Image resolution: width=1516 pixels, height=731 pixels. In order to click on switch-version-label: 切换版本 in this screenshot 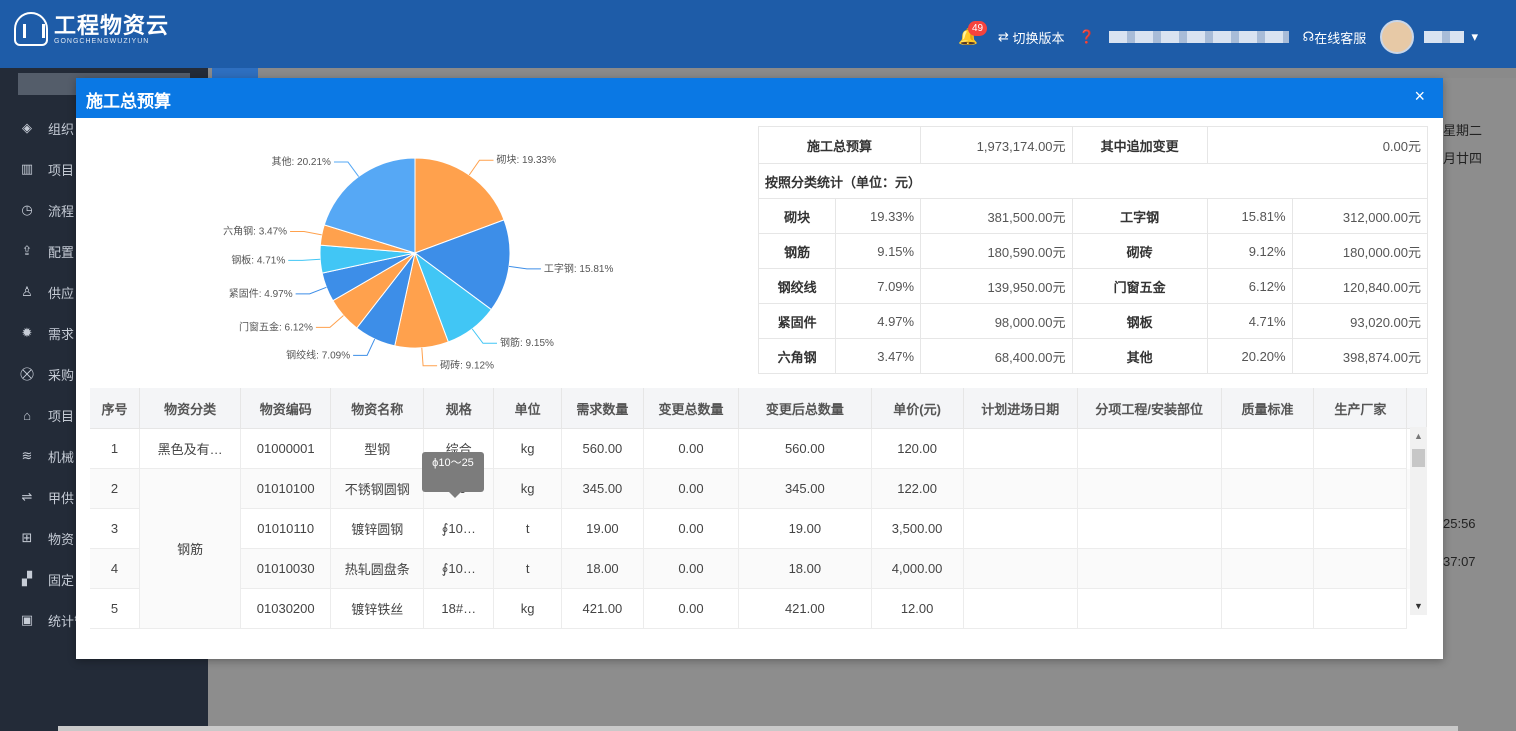, I will do `click(1038, 38)`.